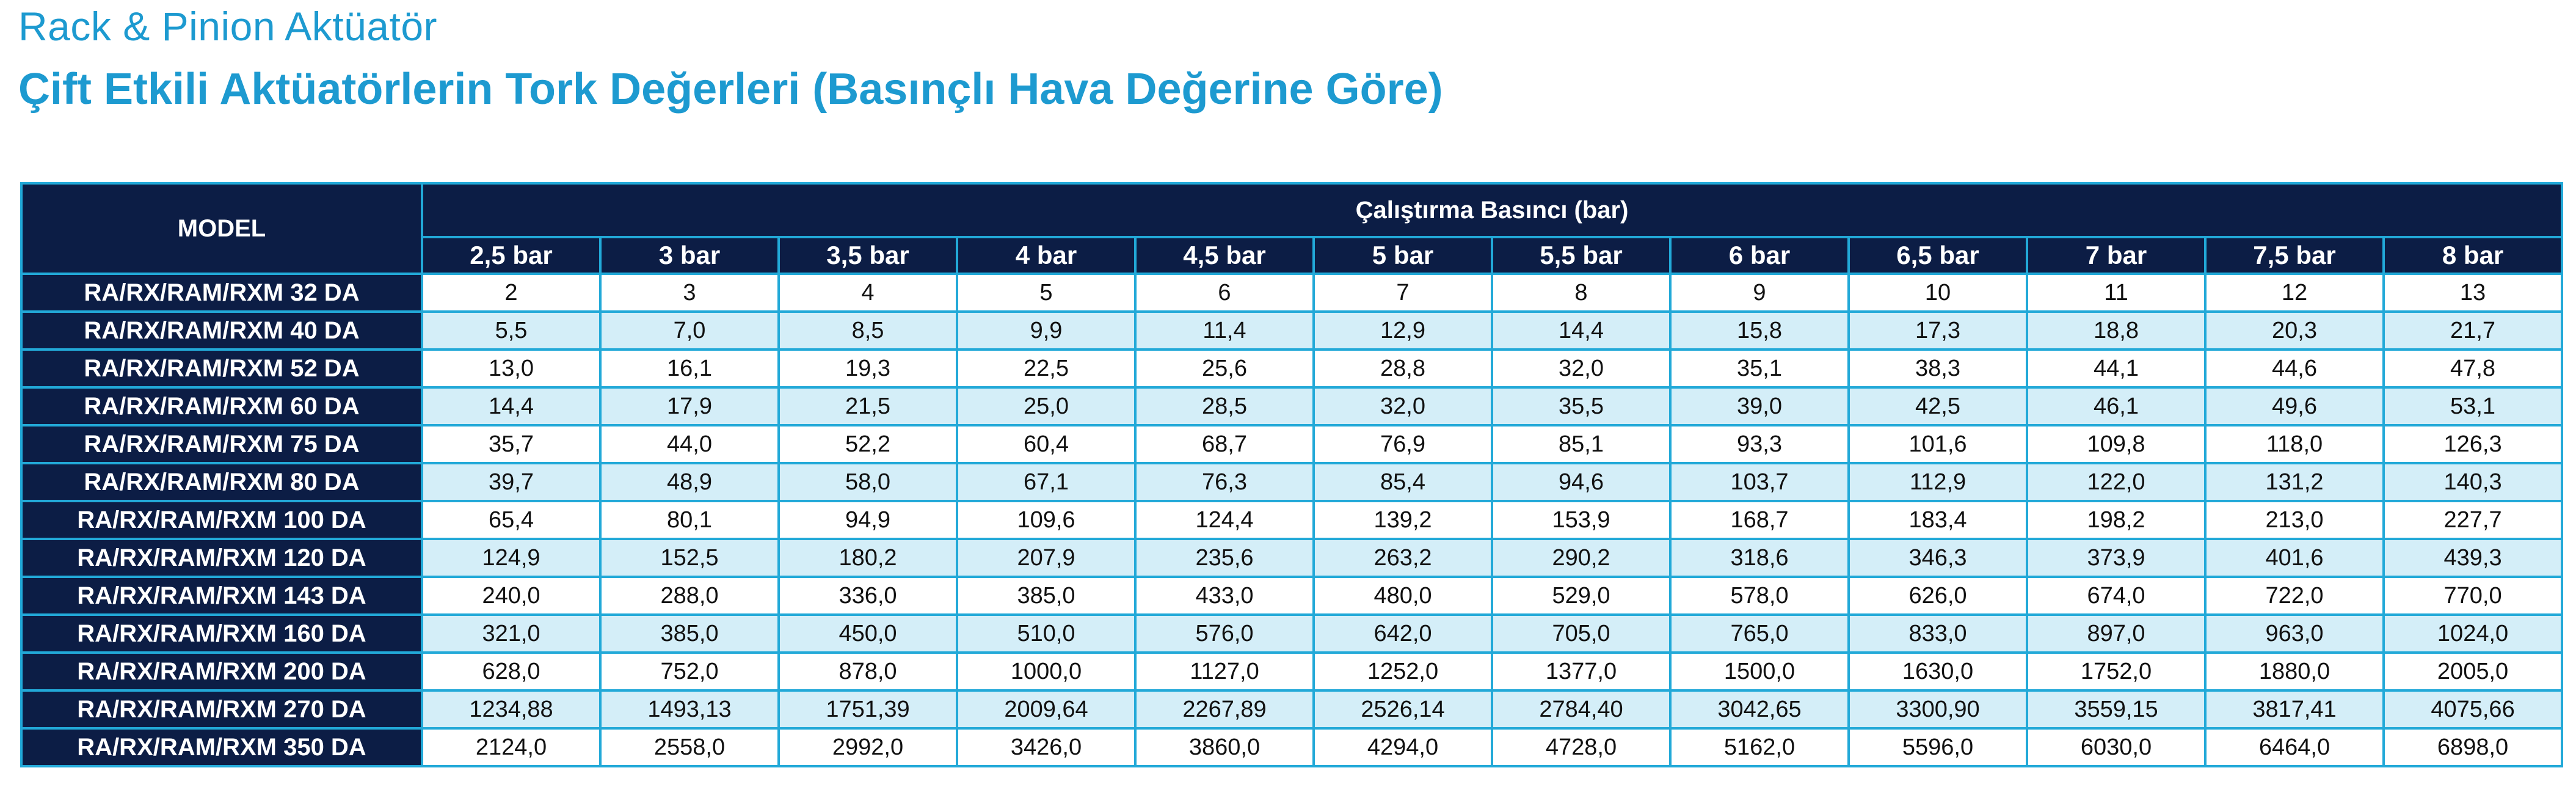 The width and height of the screenshot is (2576, 787). Describe the element at coordinates (868, 482) in the screenshot. I see `torque-value-cell: 58,0` at that location.